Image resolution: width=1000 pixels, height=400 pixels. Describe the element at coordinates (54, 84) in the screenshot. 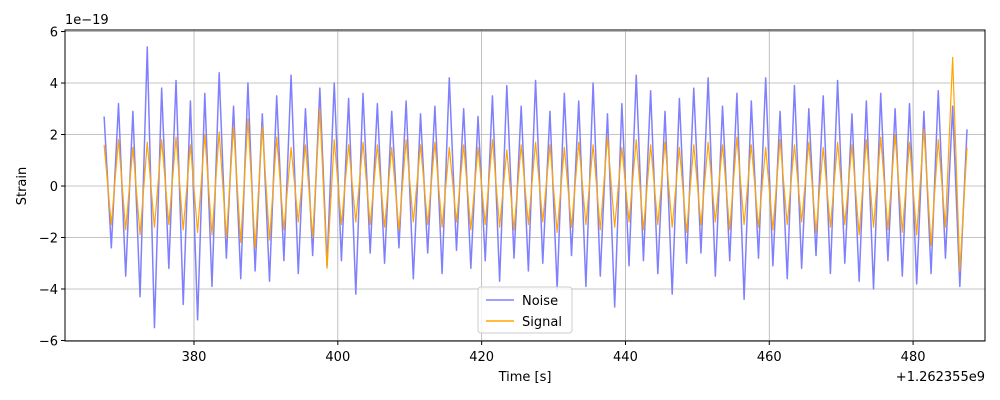

I see `y-tick-label: 4` at that location.